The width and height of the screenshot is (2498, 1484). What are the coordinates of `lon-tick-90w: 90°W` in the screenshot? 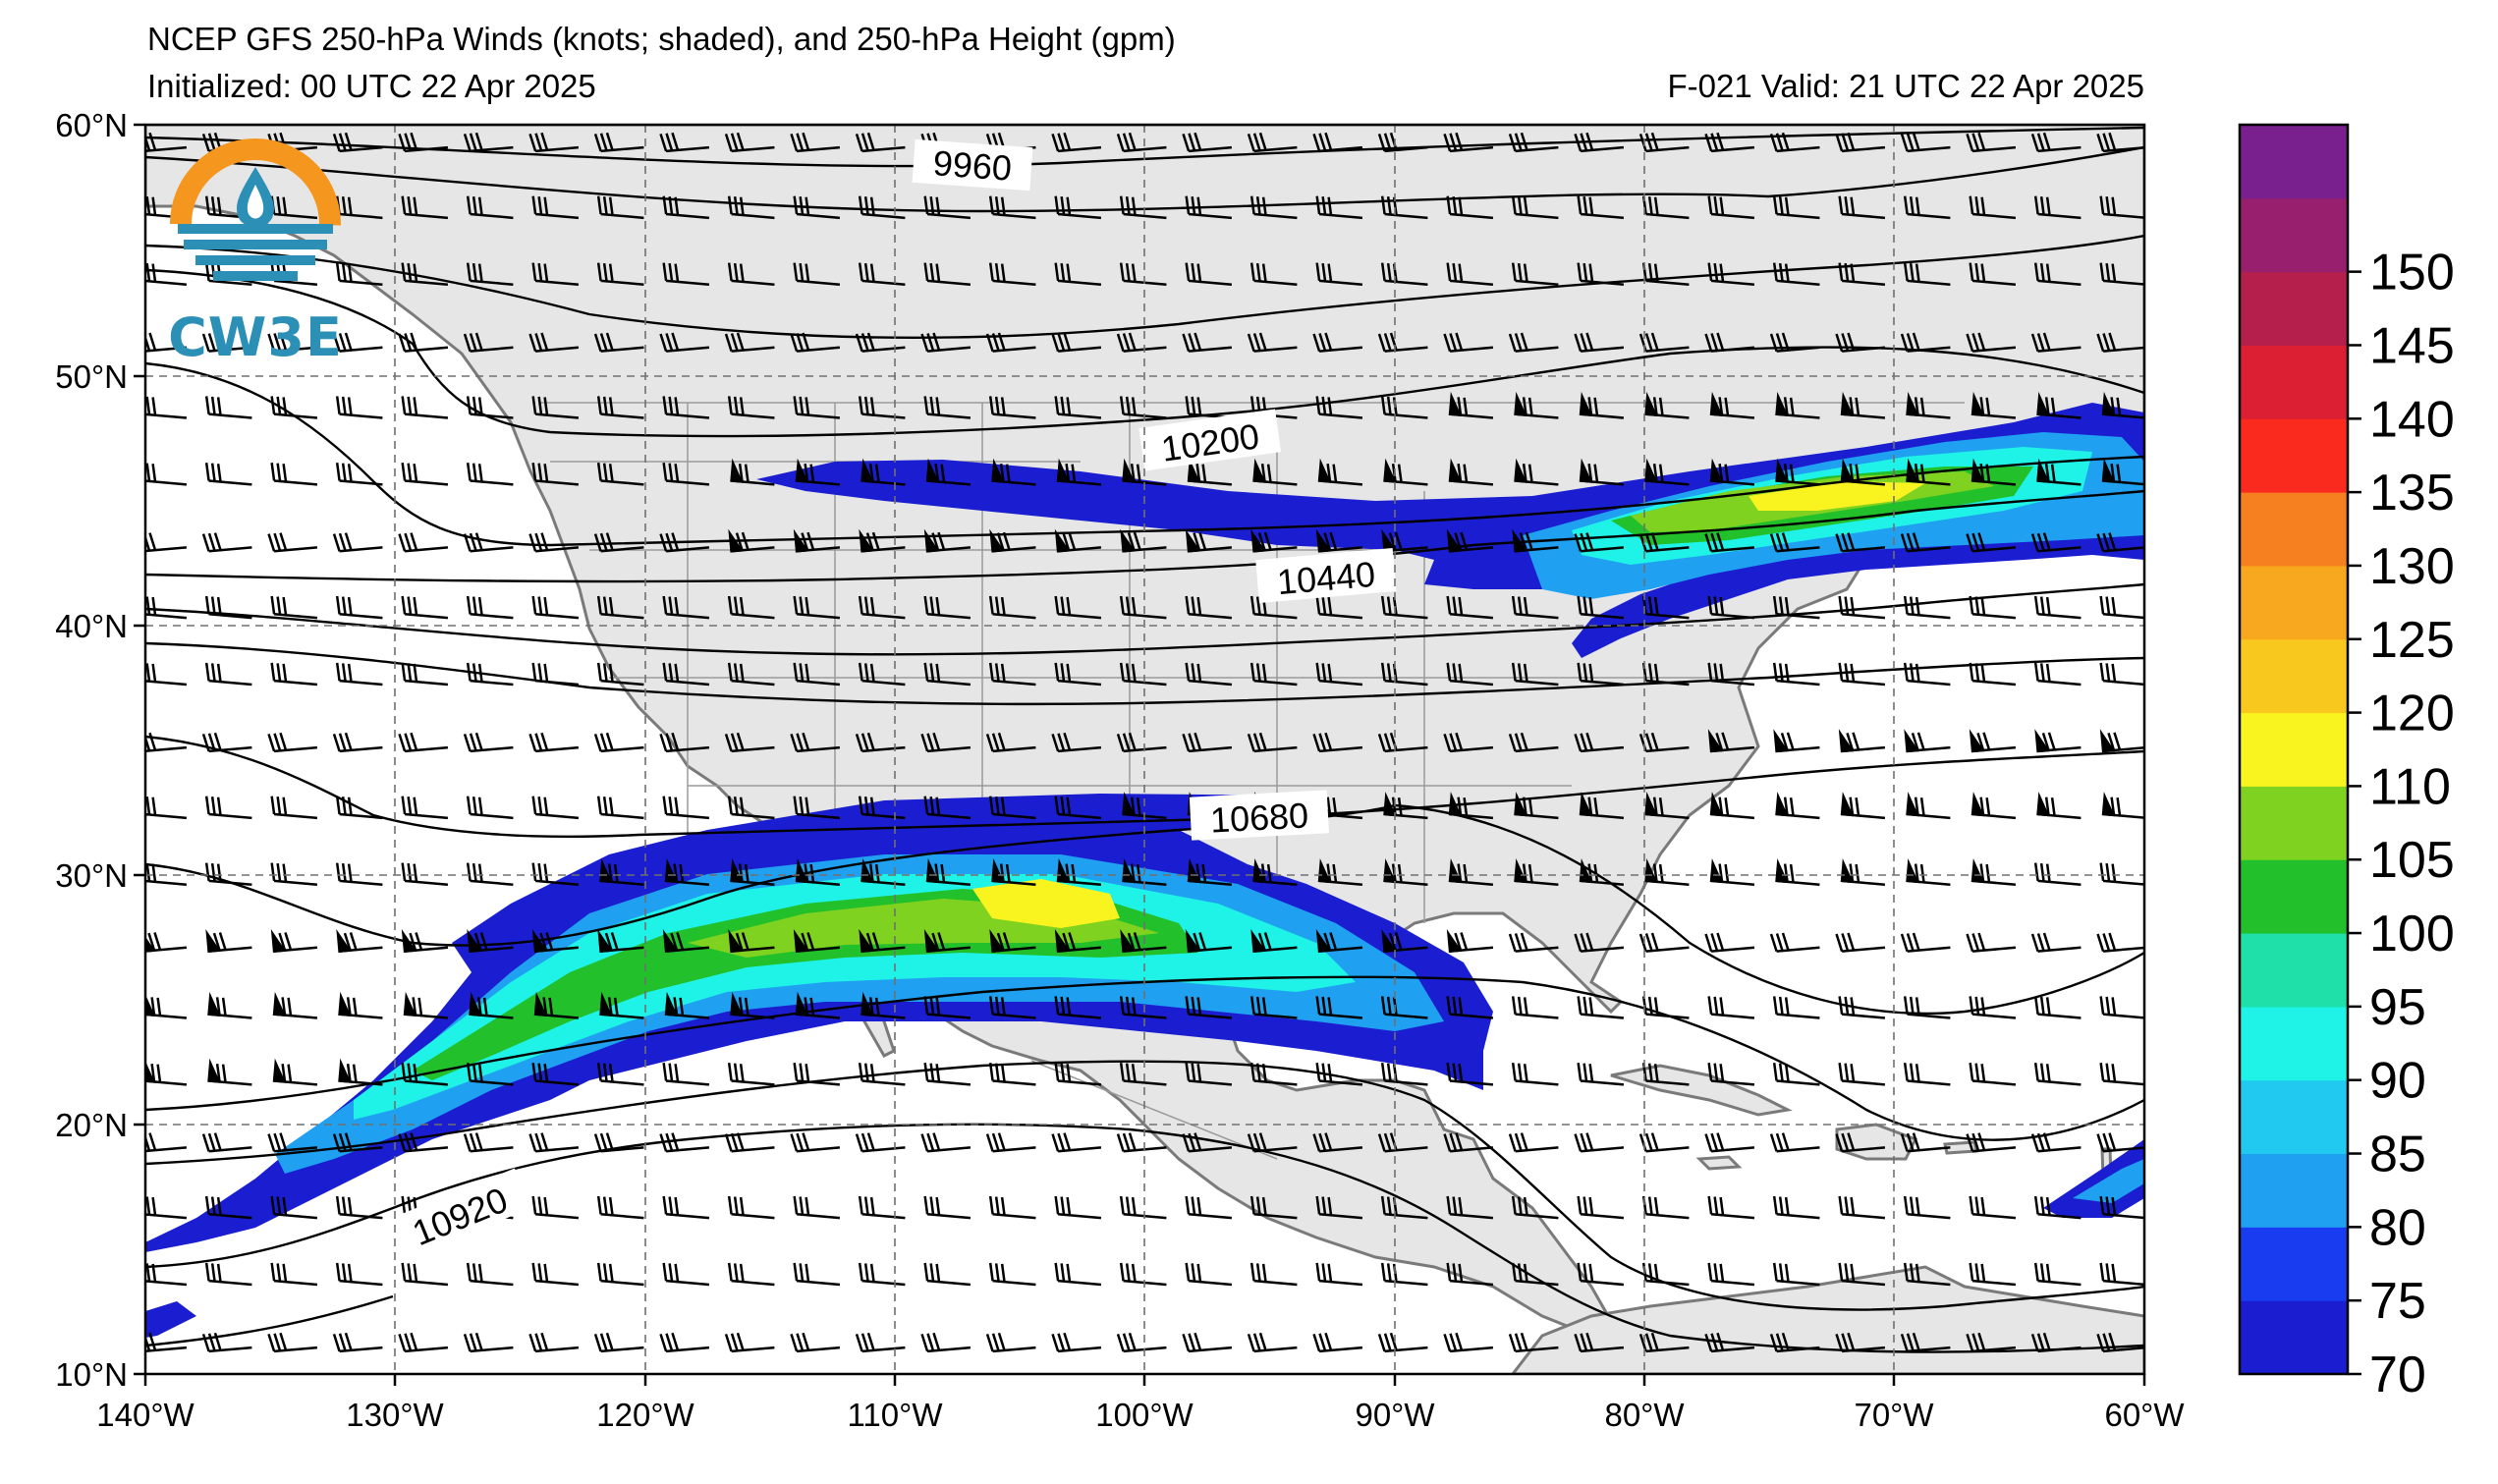 It's located at (1395, 1415).